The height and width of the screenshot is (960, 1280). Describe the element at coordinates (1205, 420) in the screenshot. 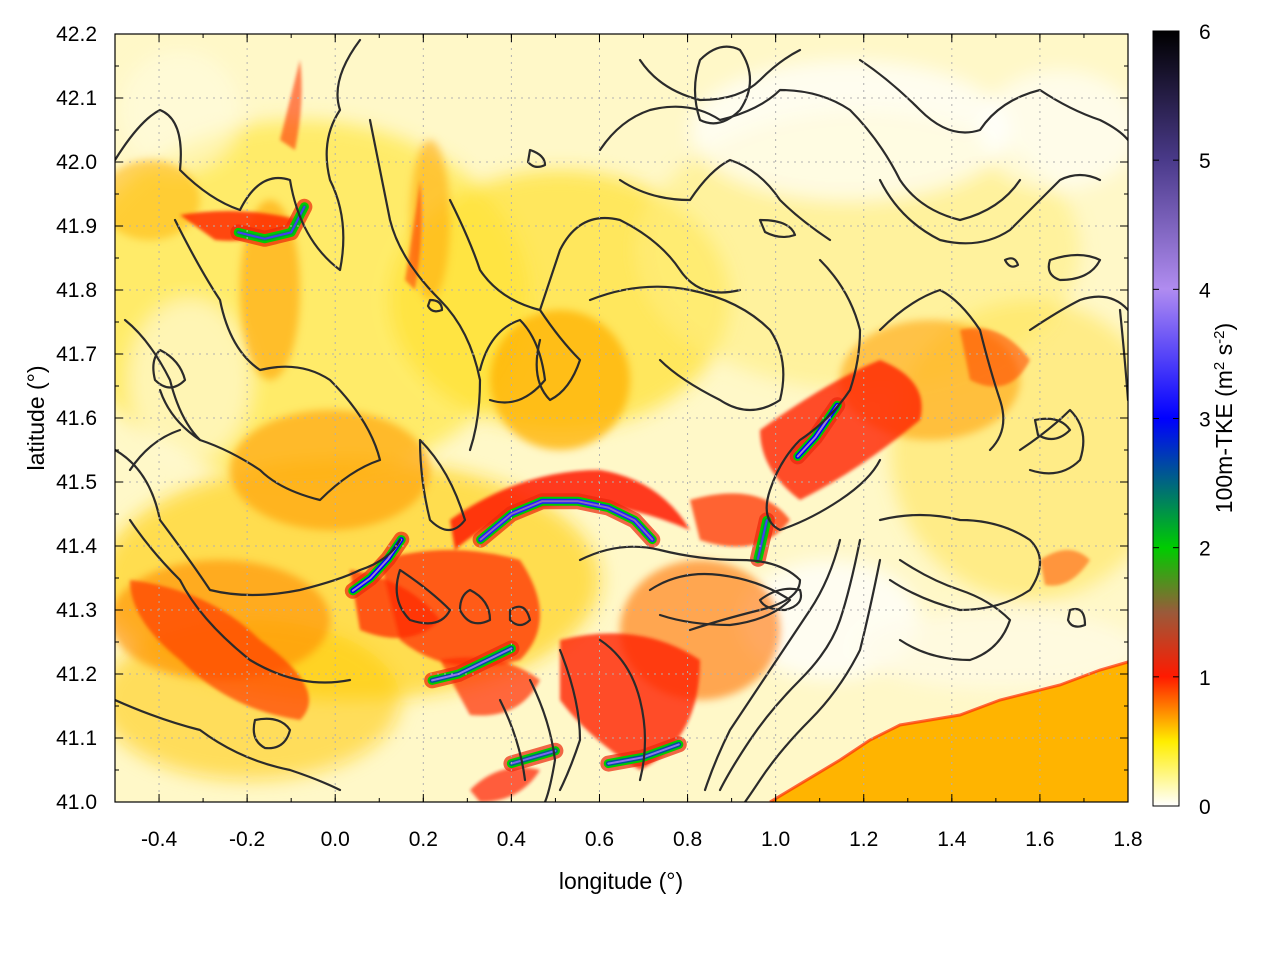

I see `colorbar-tick-label: 3` at that location.